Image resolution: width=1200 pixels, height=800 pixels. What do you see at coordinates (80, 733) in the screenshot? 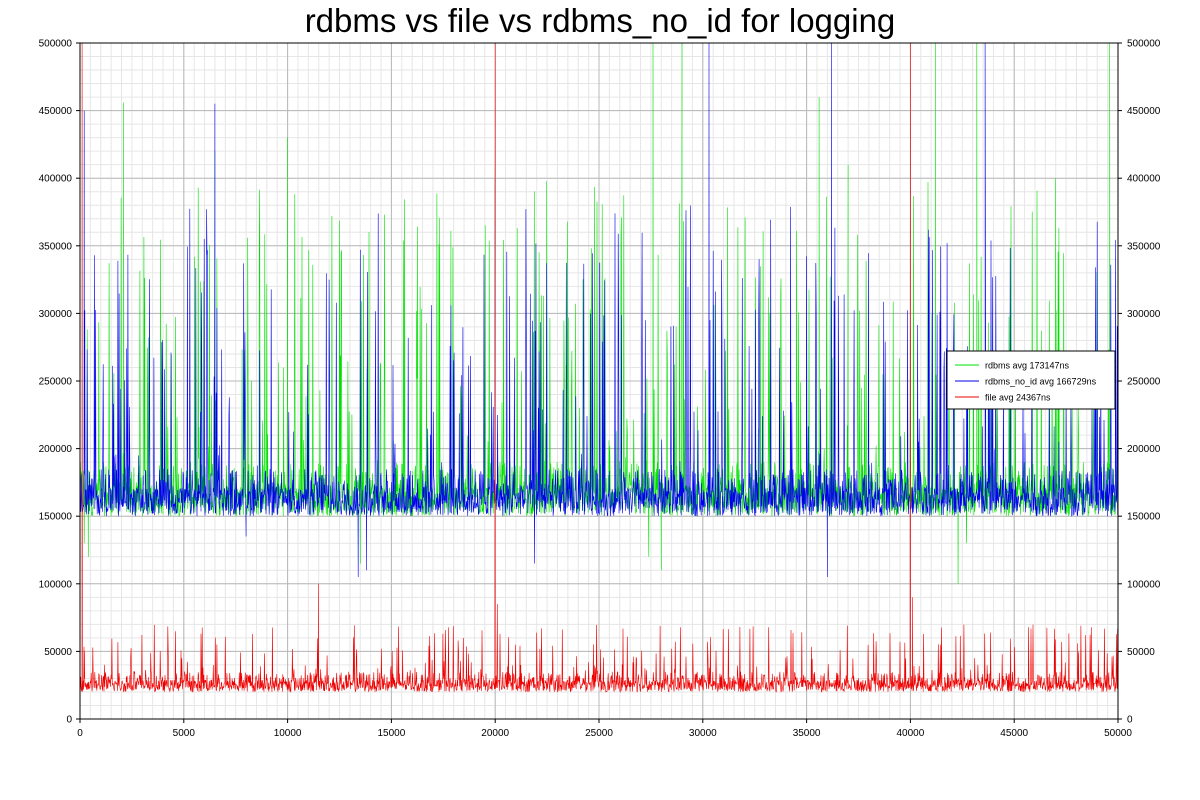
I see `x-tick-label: 0` at bounding box center [80, 733].